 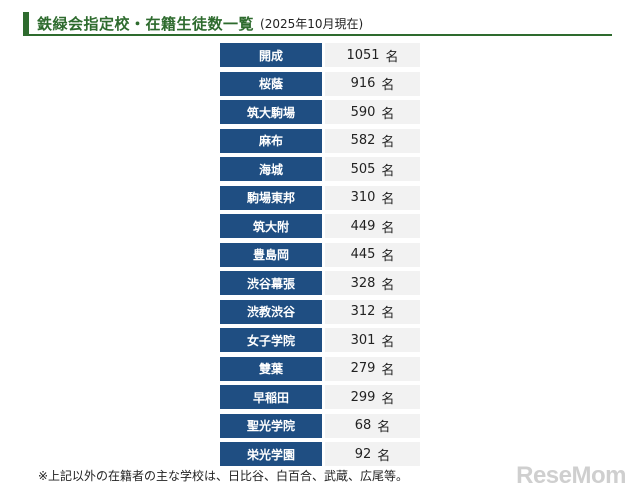 What do you see at coordinates (271, 397) in the screenshot?
I see `school-name-cell: 早稲田` at bounding box center [271, 397].